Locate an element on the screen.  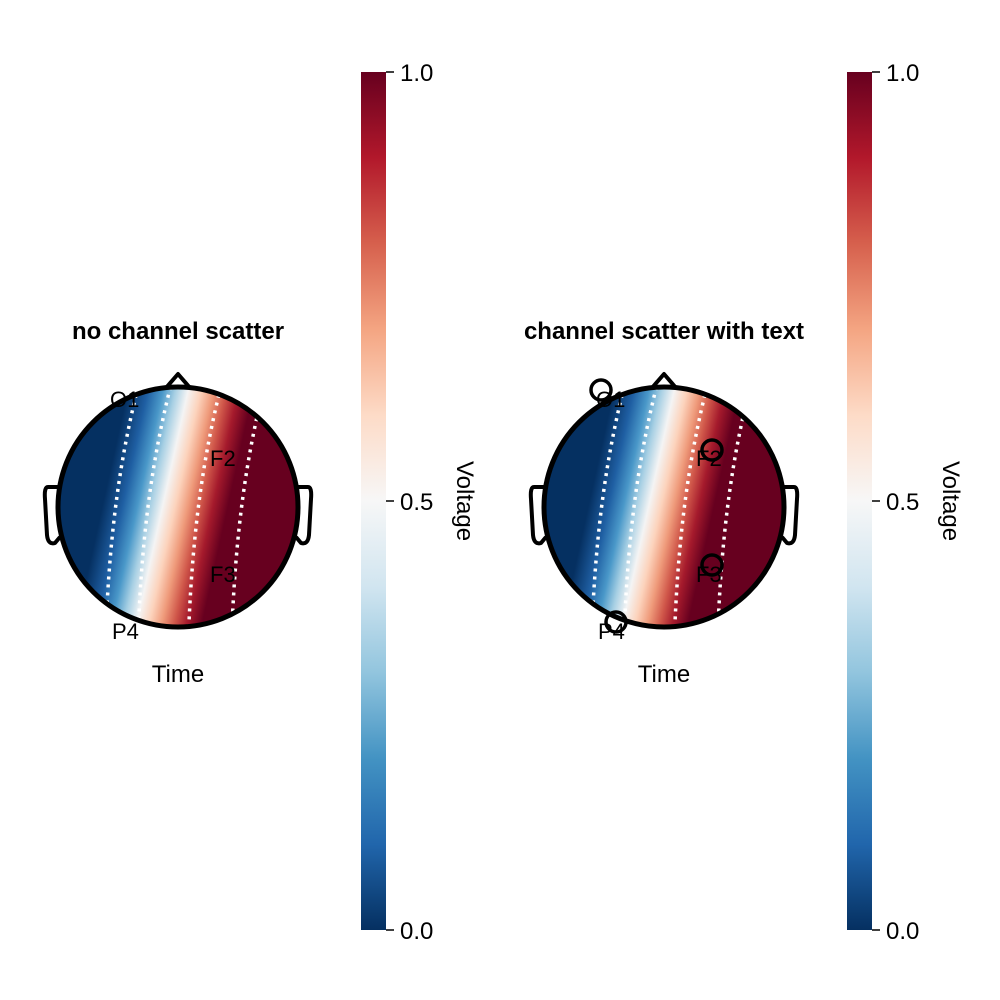
channel-marker-o1 is located at coordinates (601, 390).